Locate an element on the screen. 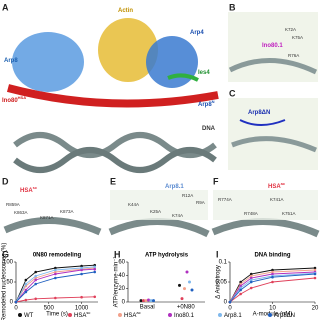 This screenshot has height=320, width=320. label-text: Actin is located at coordinates (125, 11).